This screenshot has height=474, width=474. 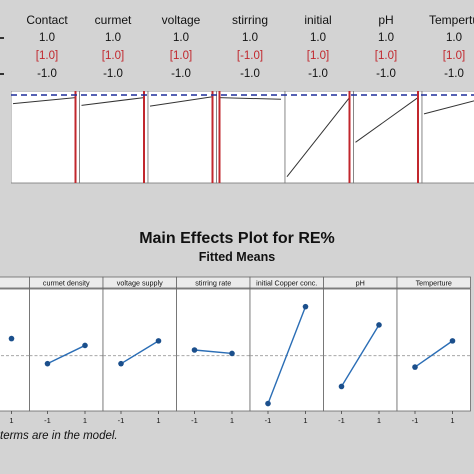 What do you see at coordinates (59, 436) in the screenshot?
I see `footnote: terms are in the model.` at bounding box center [59, 436].